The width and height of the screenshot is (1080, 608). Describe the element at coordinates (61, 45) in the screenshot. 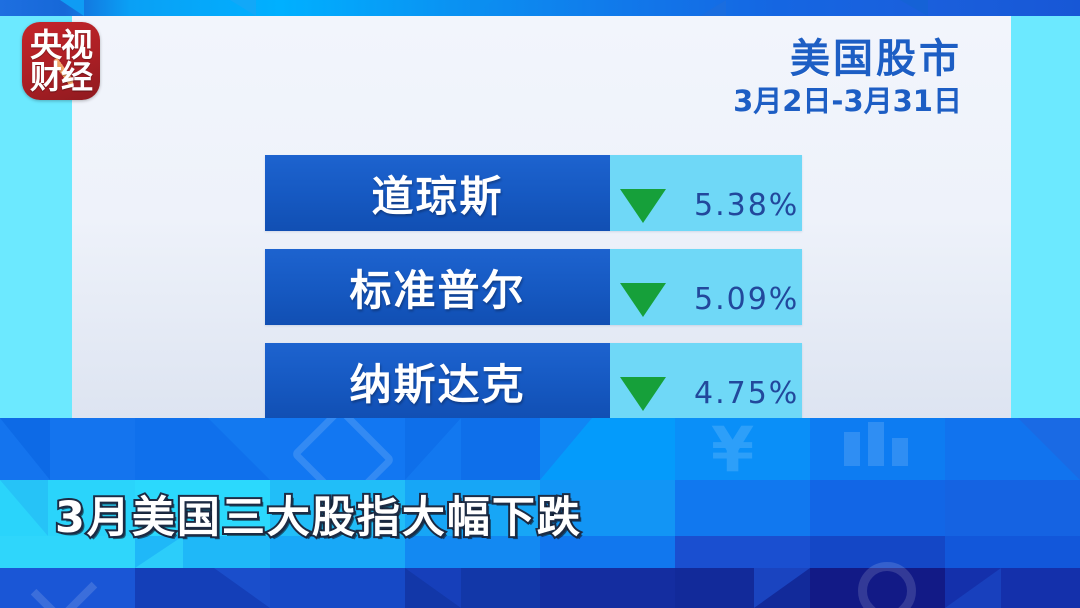

I see `logo-line-1: 央视` at that location.